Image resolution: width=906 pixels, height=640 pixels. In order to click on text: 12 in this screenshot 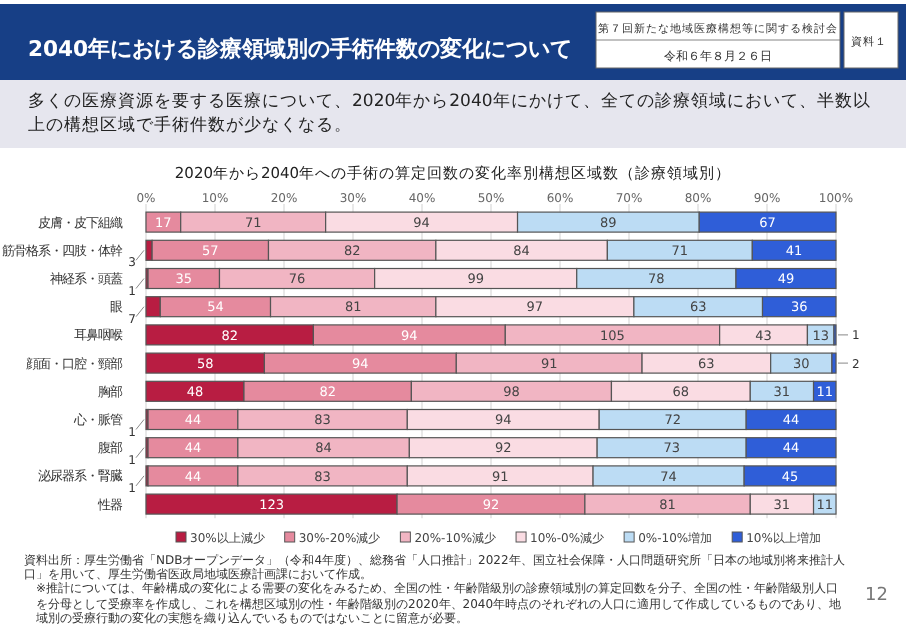, I will do `click(876, 596)`.